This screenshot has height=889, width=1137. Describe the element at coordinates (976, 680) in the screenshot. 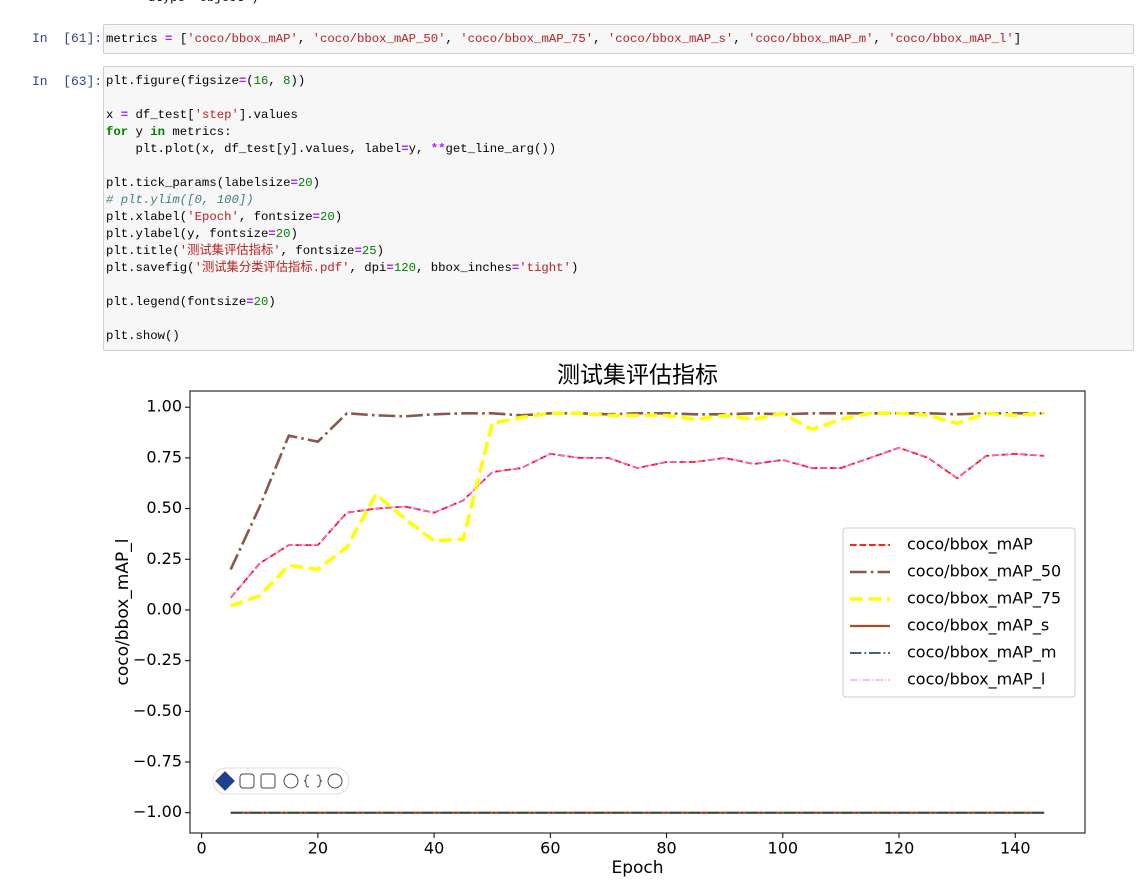

I see `legend-label: coco/bbox_mAP_l` at that location.